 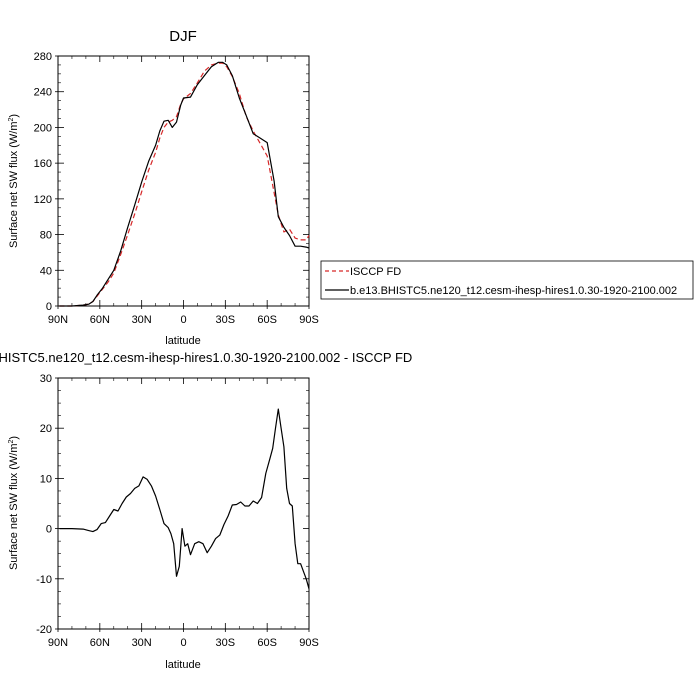 What do you see at coordinates (44, 630) in the screenshot?
I see `bottom-chart-y-tick-label: -20` at bounding box center [44, 630].